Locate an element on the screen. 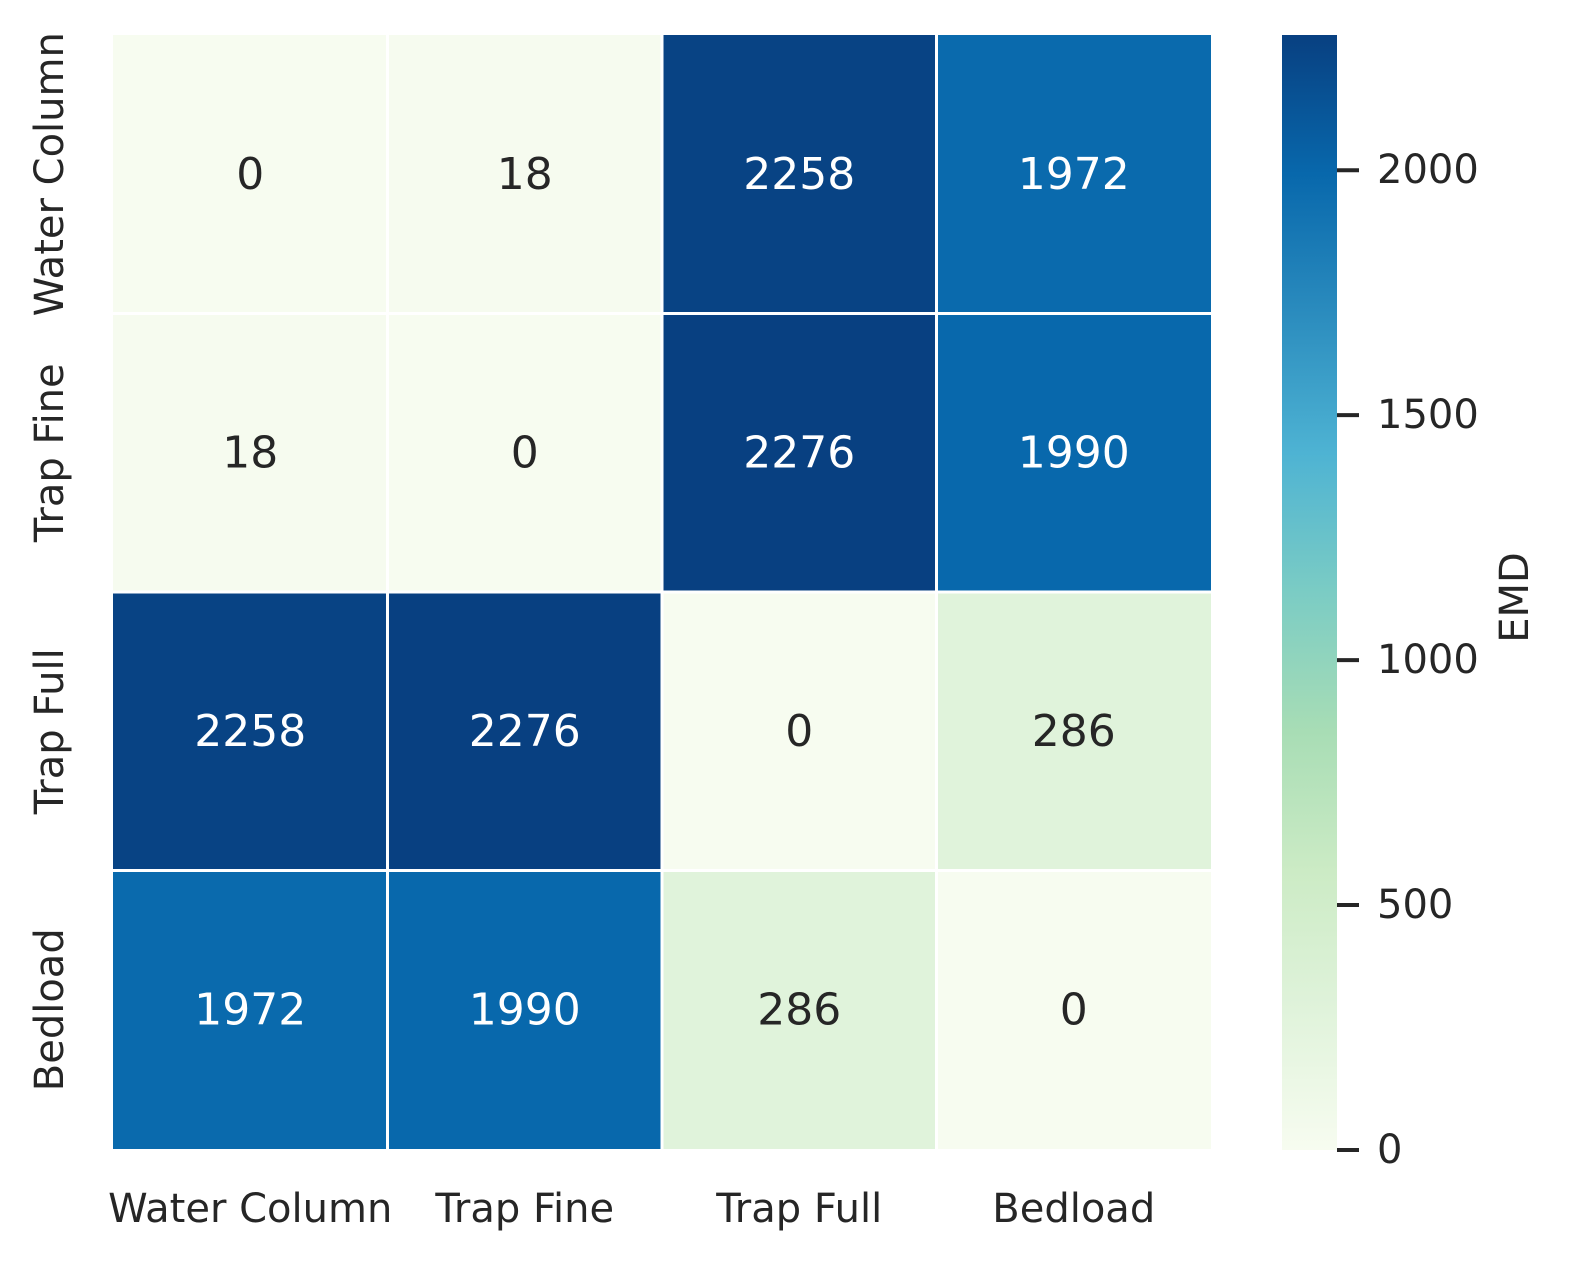 Image resolution: width=1589 pixels, height=1279 pixels. heatmap-cell-r3-c1 is located at coordinates (525, 1010).